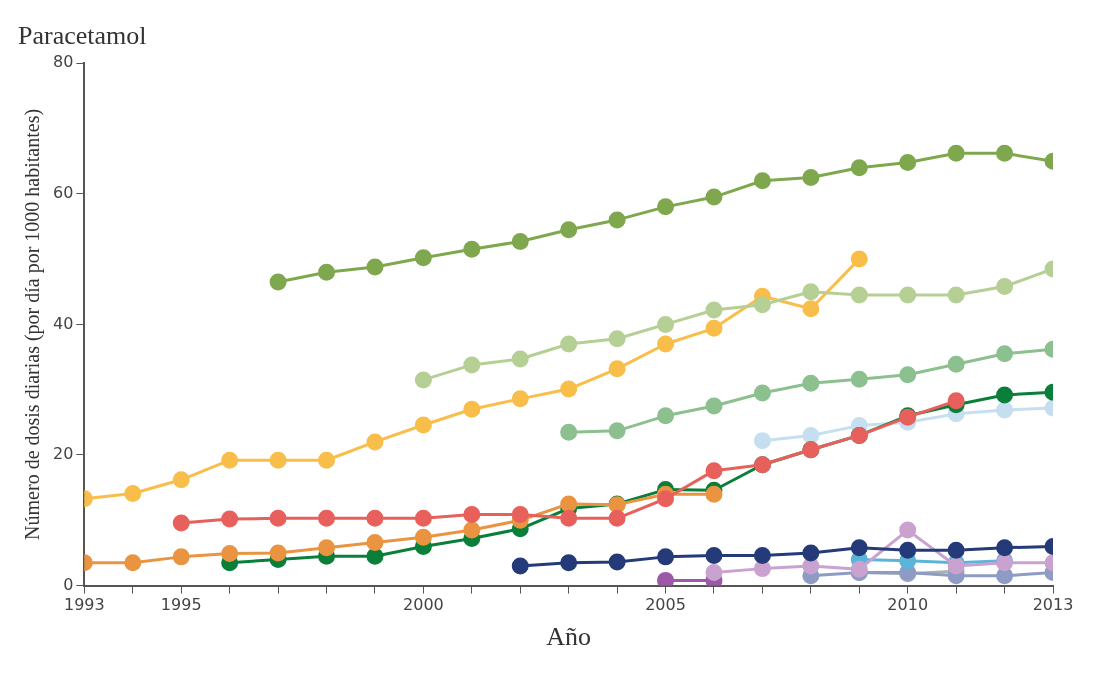 The height and width of the screenshot is (677, 1094). What do you see at coordinates (63, 62) in the screenshot?
I see `y-tick-label: 80` at bounding box center [63, 62].